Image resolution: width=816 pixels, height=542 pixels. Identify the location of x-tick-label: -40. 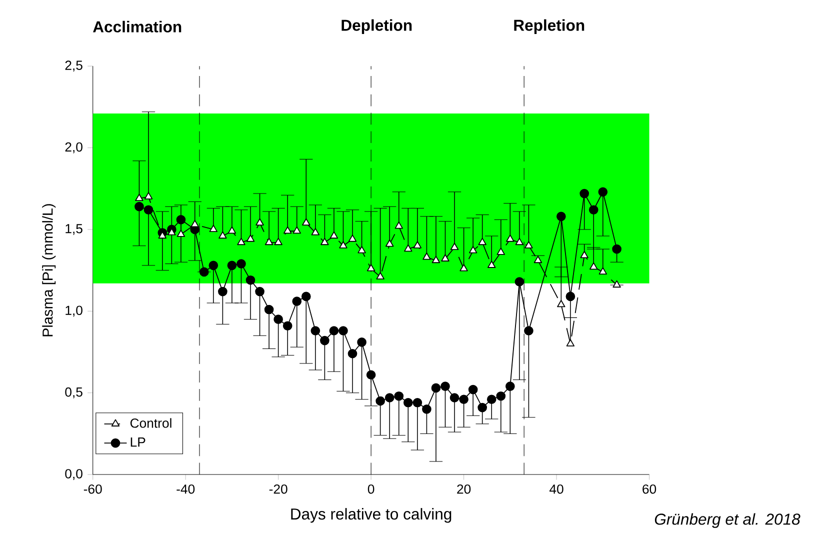
(185, 489).